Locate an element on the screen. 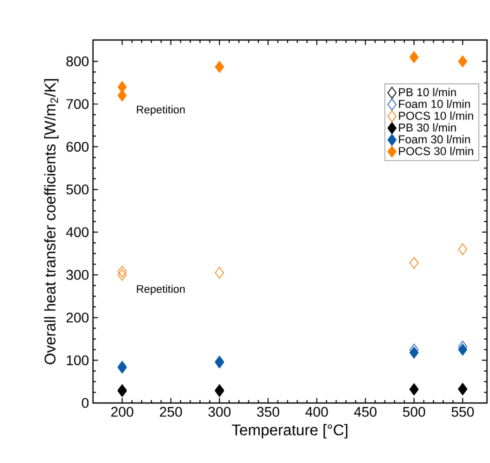  x-tick-label: 450 is located at coordinates (365, 411).